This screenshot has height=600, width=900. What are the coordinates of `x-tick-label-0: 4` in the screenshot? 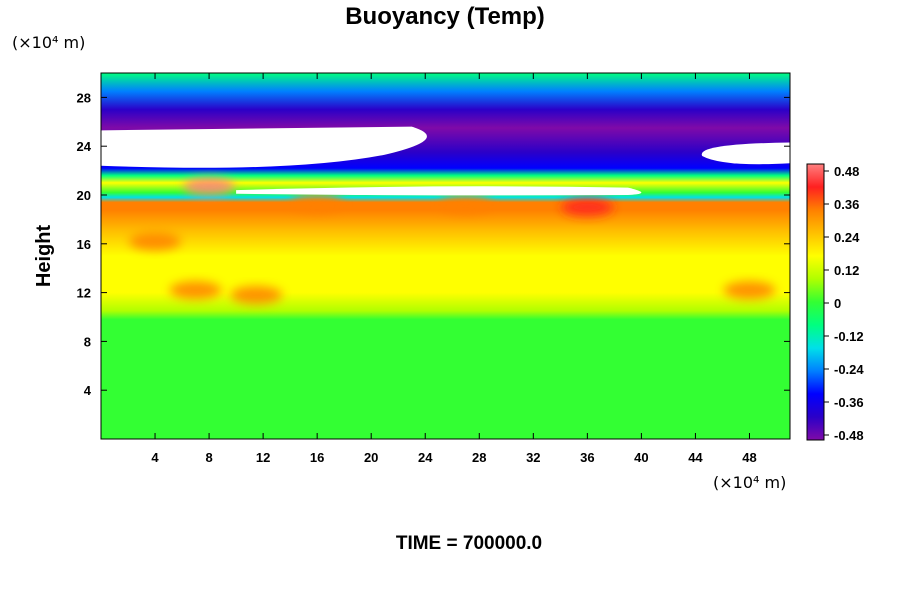 It's located at (155, 457).